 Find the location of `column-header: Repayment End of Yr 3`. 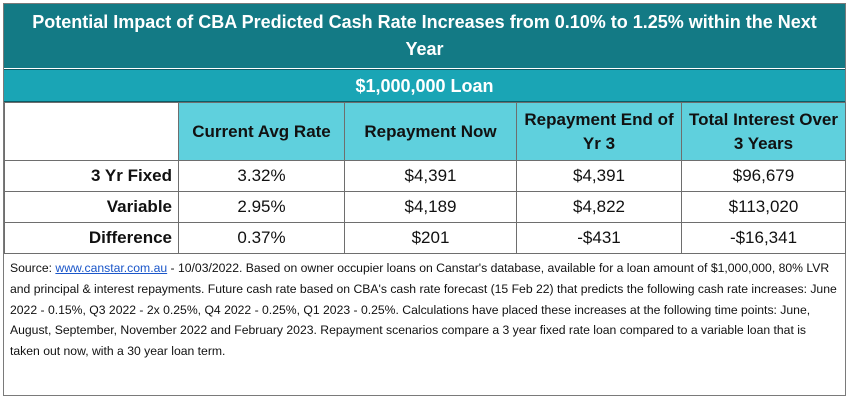

column-header: Repayment End of Yr 3 is located at coordinates (599, 131).